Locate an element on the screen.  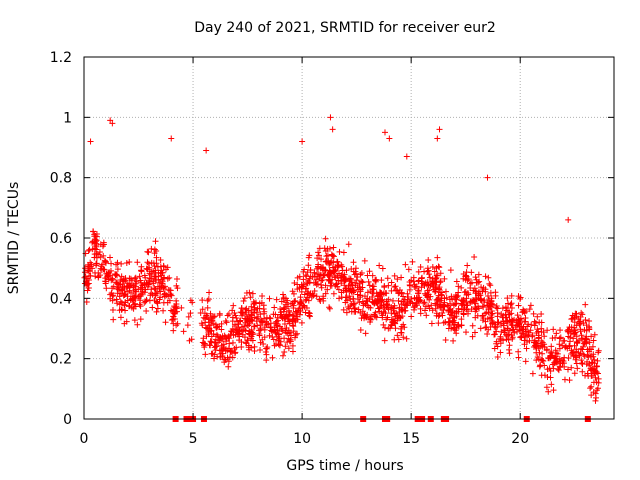
x-tick-label: 0 is located at coordinates (84, 439).